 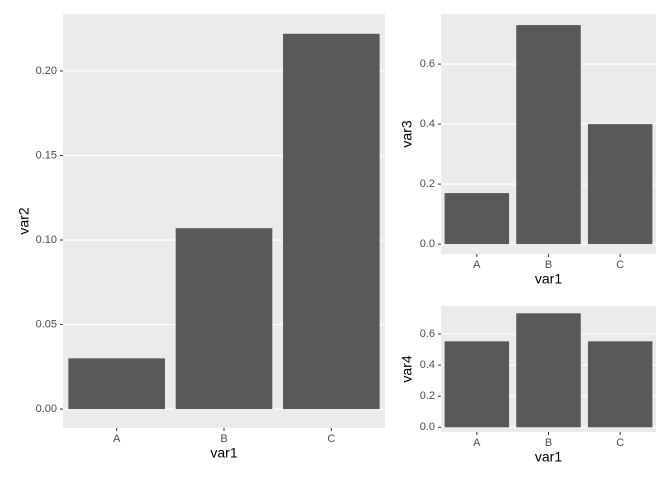 What do you see at coordinates (46, 324) in the screenshot?
I see `y-tick-label: 0.05` at bounding box center [46, 324].